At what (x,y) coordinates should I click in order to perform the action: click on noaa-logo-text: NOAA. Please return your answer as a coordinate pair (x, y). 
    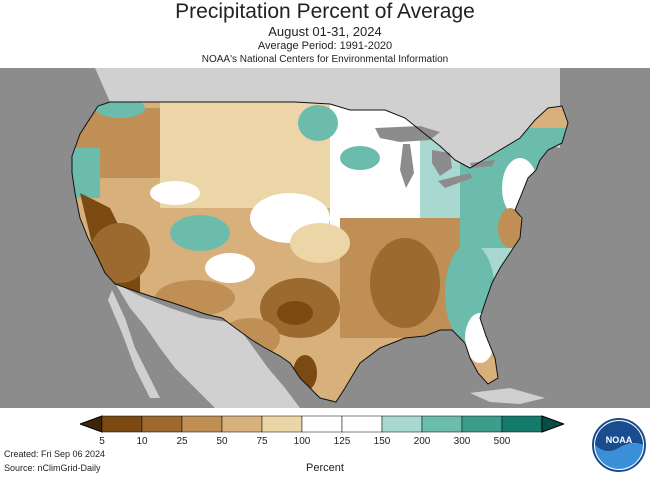
    Looking at the image, I should click on (619, 440).